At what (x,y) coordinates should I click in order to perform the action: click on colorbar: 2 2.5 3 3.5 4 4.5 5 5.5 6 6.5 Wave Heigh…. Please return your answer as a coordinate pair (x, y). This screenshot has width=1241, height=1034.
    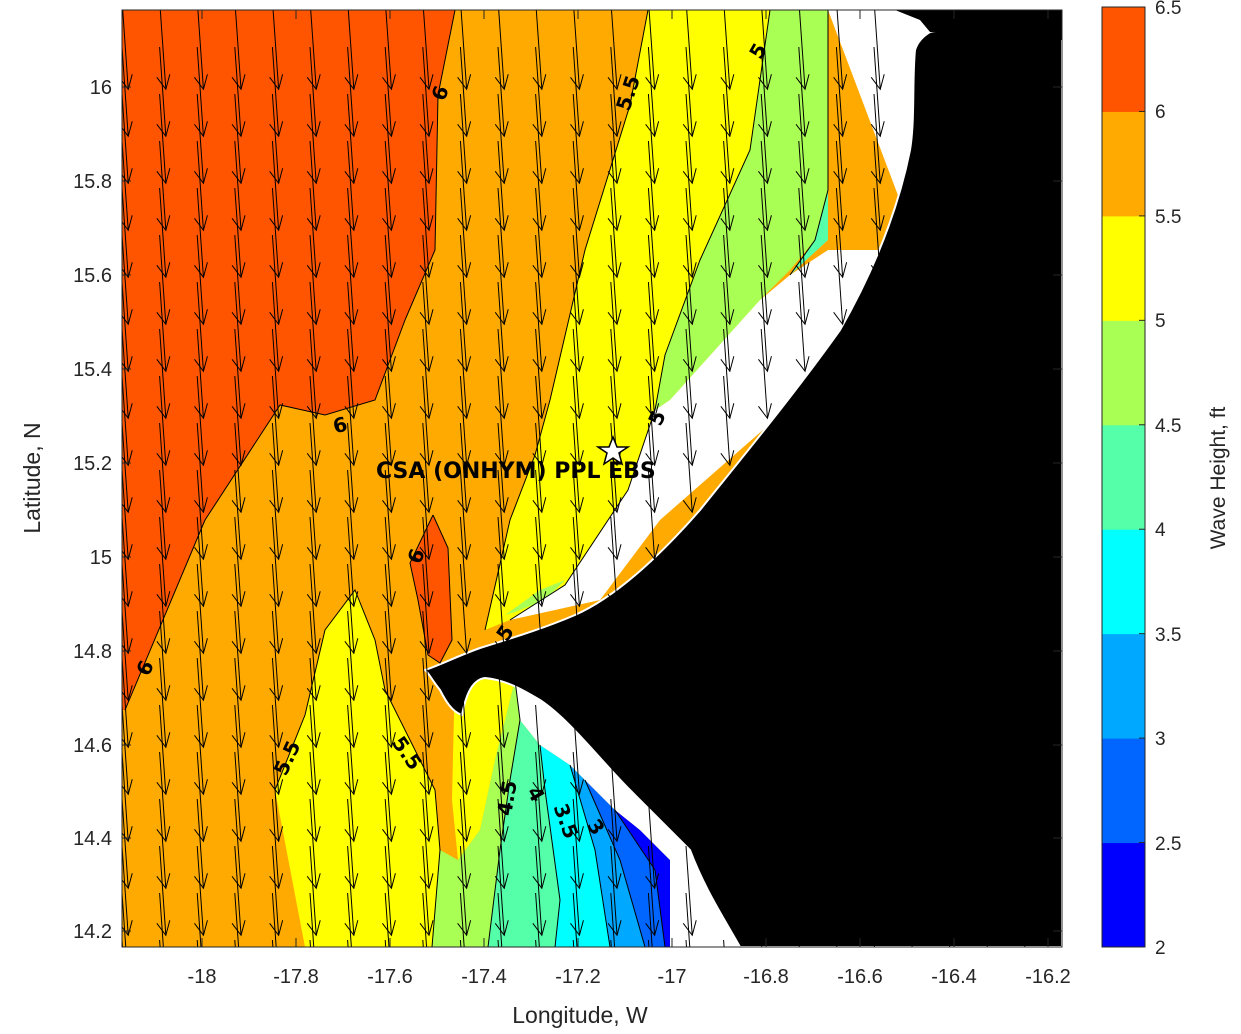
    Looking at the image, I should click on (1165, 479).